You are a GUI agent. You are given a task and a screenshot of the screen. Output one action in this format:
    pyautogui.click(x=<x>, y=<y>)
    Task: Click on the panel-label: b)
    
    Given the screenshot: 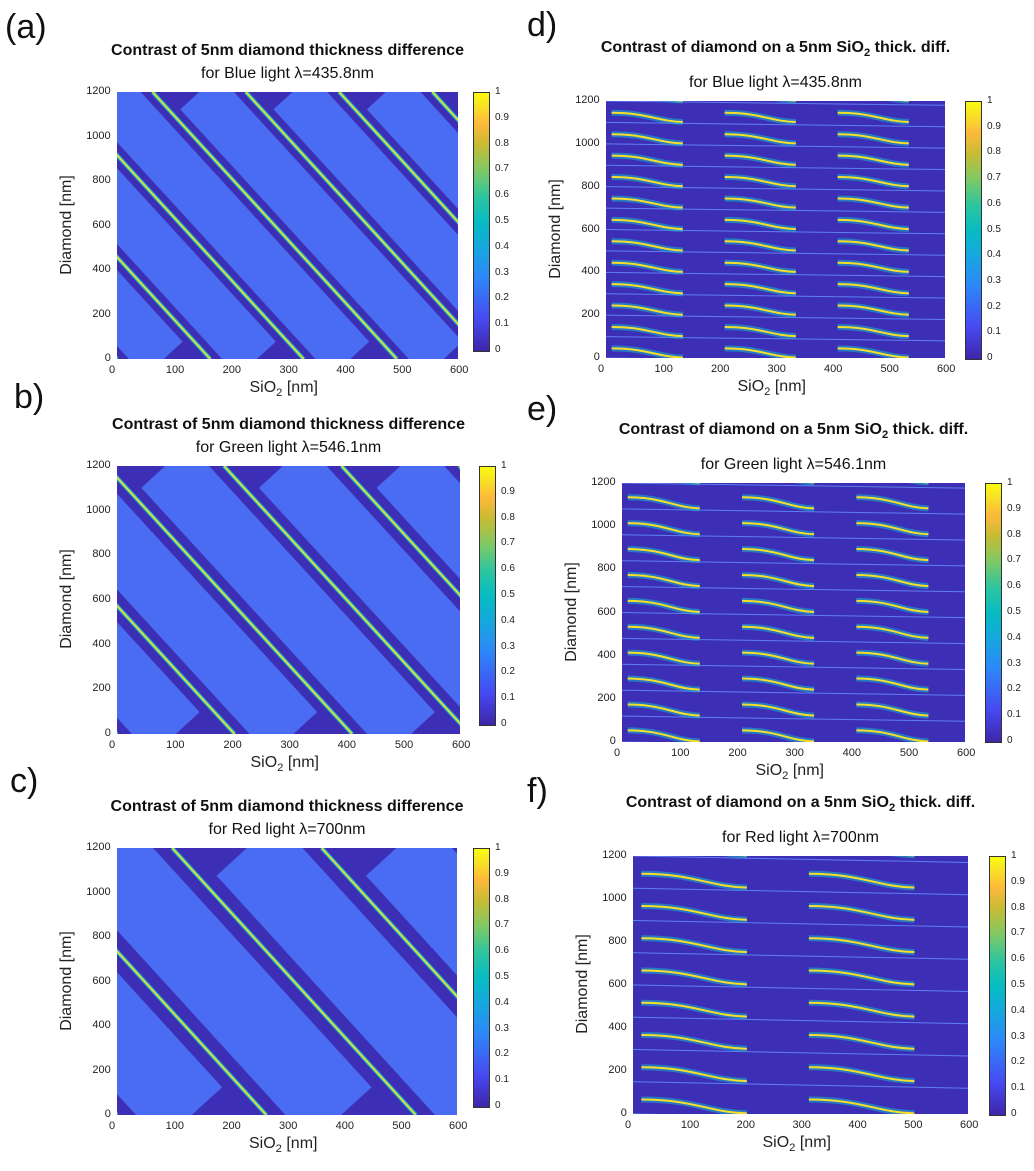 What is the action you would take?
    pyautogui.click(x=29, y=397)
    